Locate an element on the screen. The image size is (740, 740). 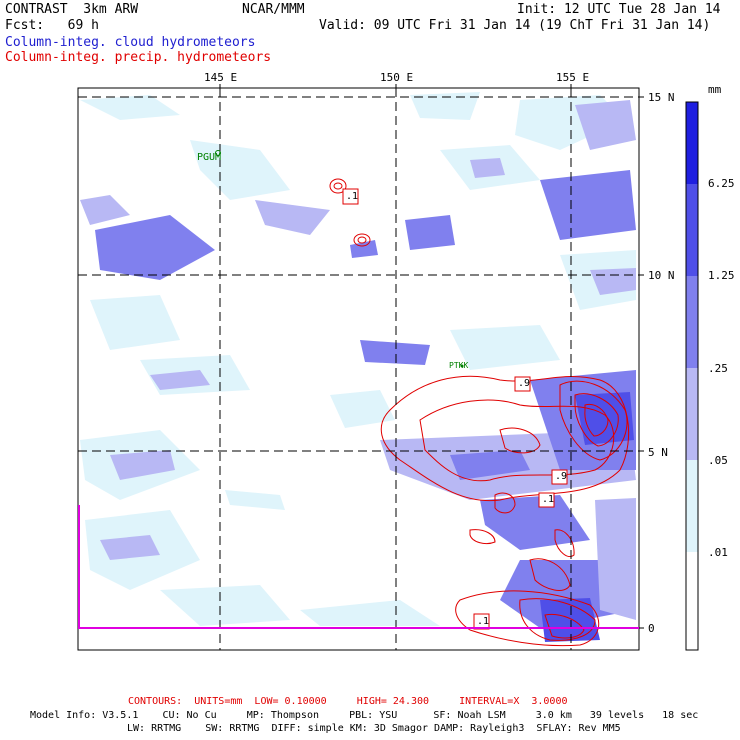
lon-label-155: 155 E is located at coordinates (573, 77).